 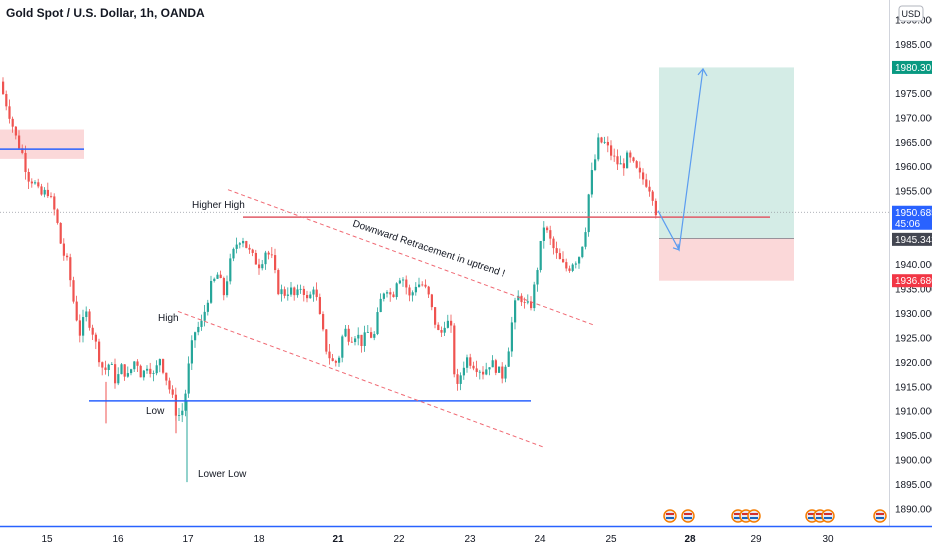 What do you see at coordinates (913, 485) in the screenshot?
I see `price-tick-label: 1895.000` at bounding box center [913, 485].